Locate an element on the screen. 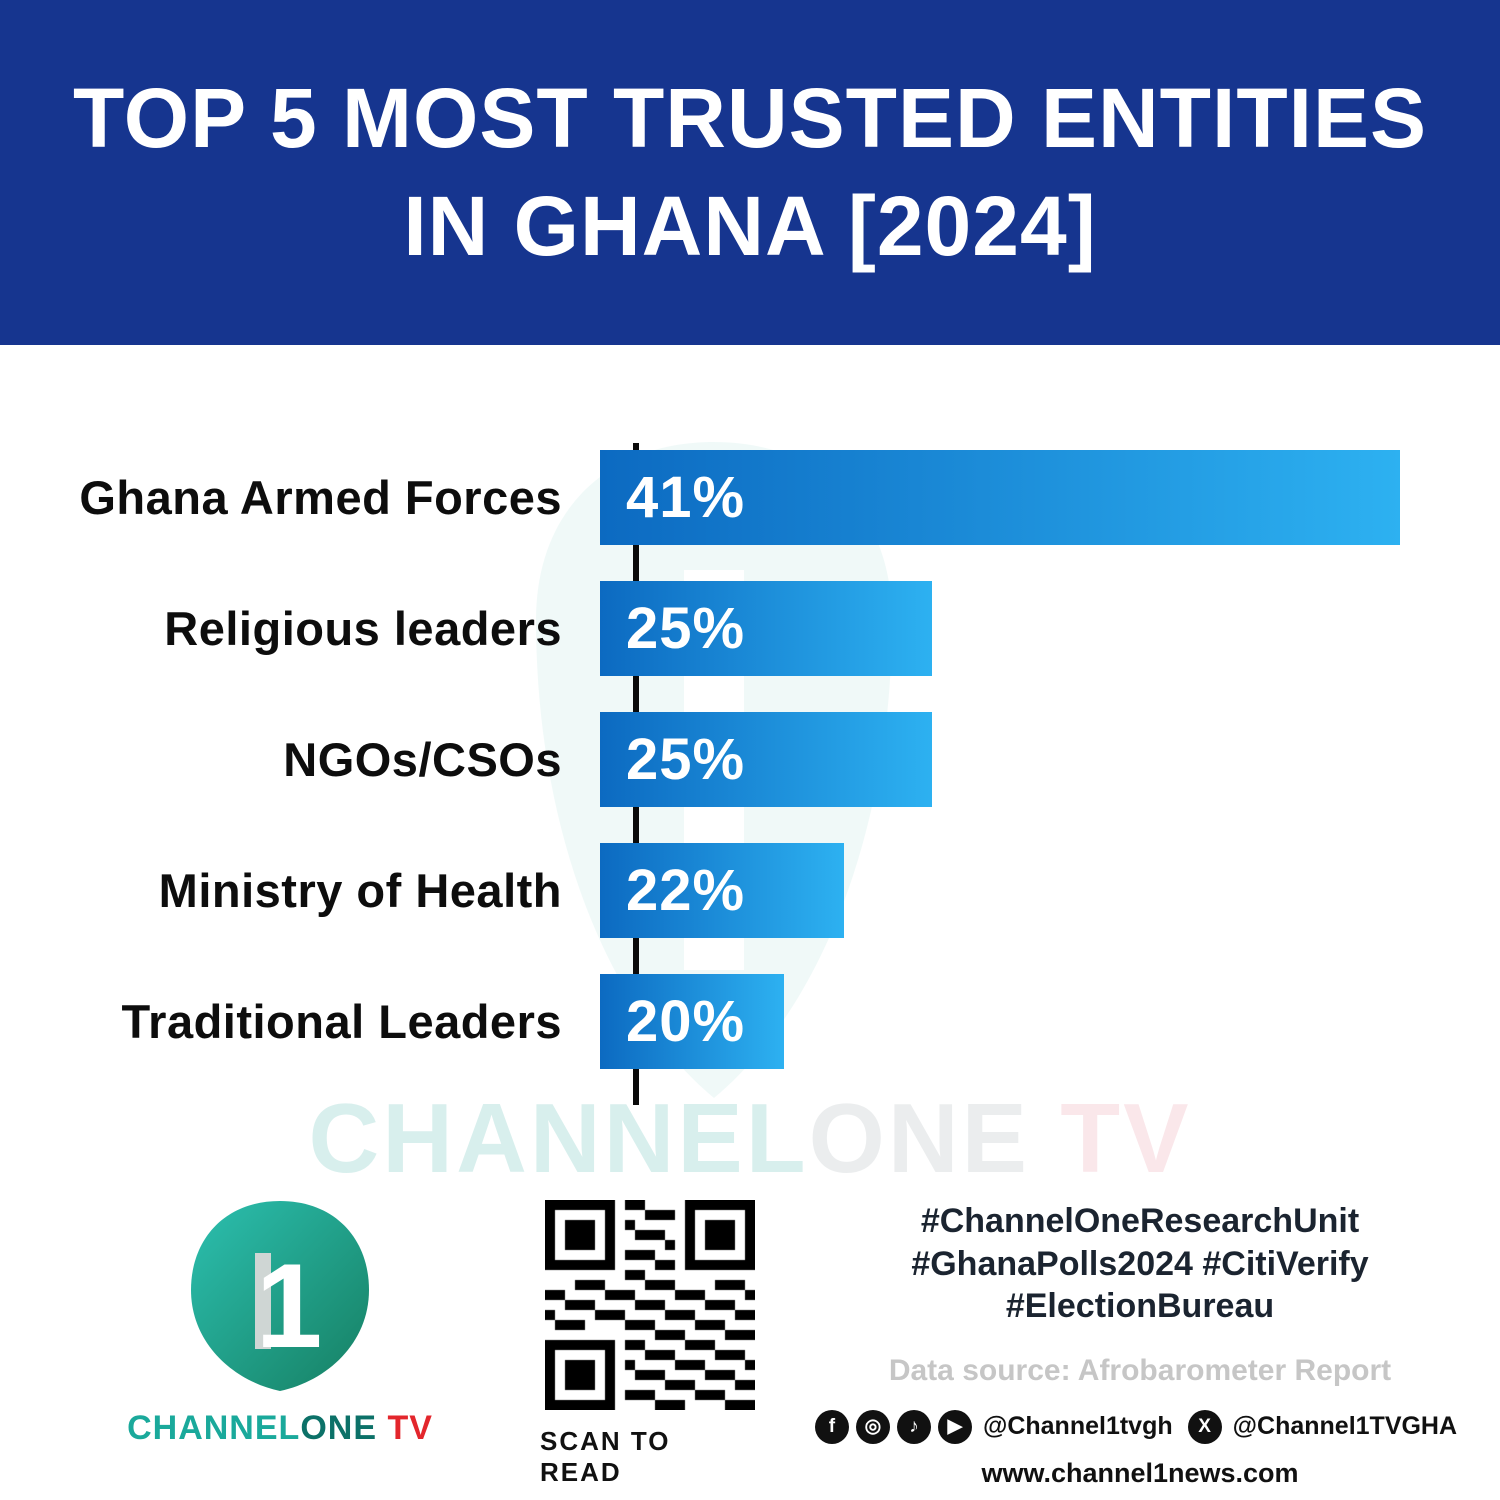  chart-row: NGOs/CSOs 25% is located at coordinates (750, 759).